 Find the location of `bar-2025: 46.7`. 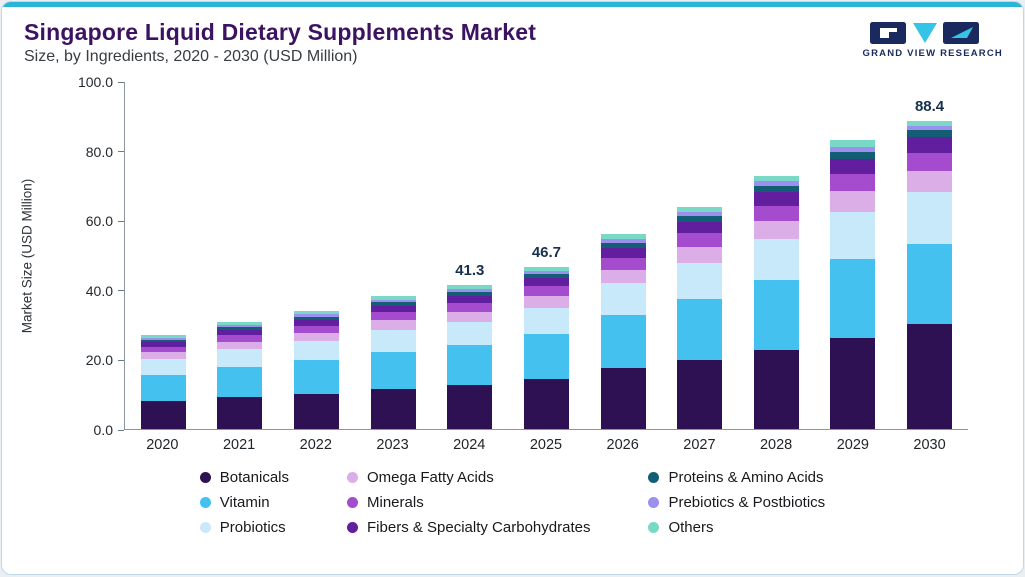

bar-2025: 46.7 is located at coordinates (546, 255).